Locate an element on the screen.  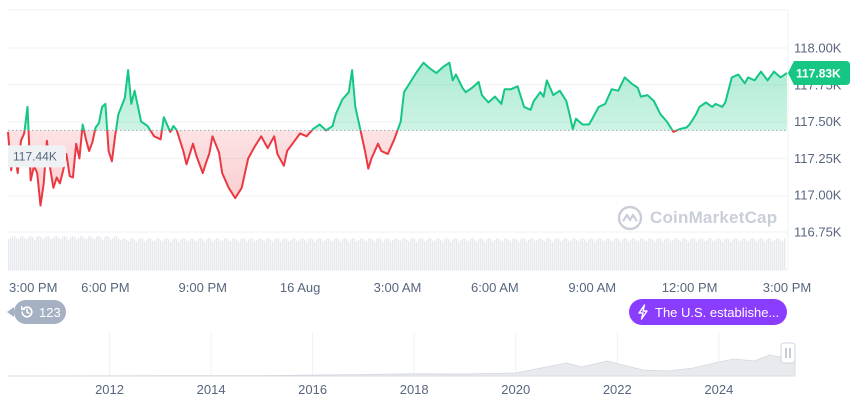
watermark-text: CoinMarketCap is located at coordinates (714, 217).